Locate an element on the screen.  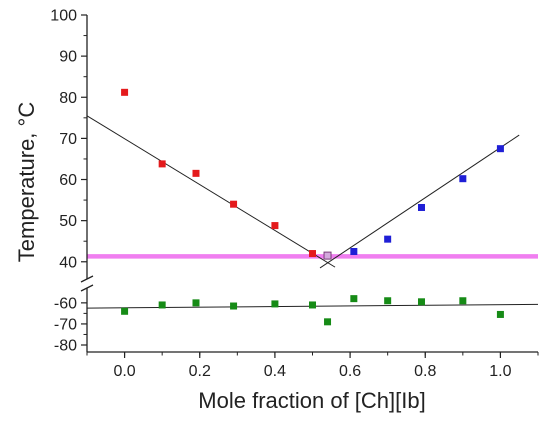
y-tick-label: 40 is located at coordinates (68, 262).